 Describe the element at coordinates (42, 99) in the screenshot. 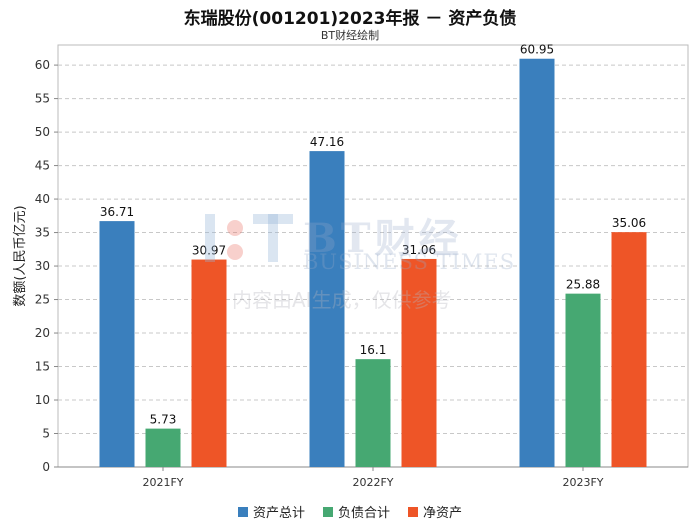

I see `y-tick-label: 55` at that location.